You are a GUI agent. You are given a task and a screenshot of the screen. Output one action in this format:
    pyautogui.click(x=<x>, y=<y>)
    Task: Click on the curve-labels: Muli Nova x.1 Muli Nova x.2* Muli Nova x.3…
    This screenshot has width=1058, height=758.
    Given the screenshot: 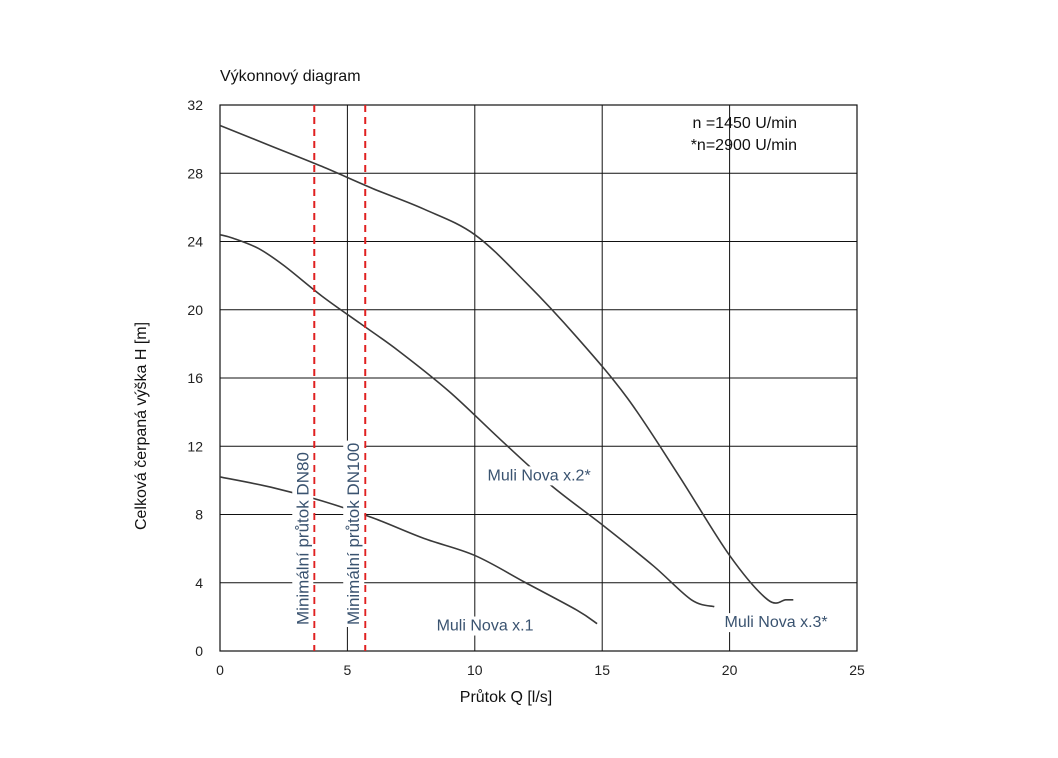 What is the action you would take?
    pyautogui.click(x=632, y=551)
    